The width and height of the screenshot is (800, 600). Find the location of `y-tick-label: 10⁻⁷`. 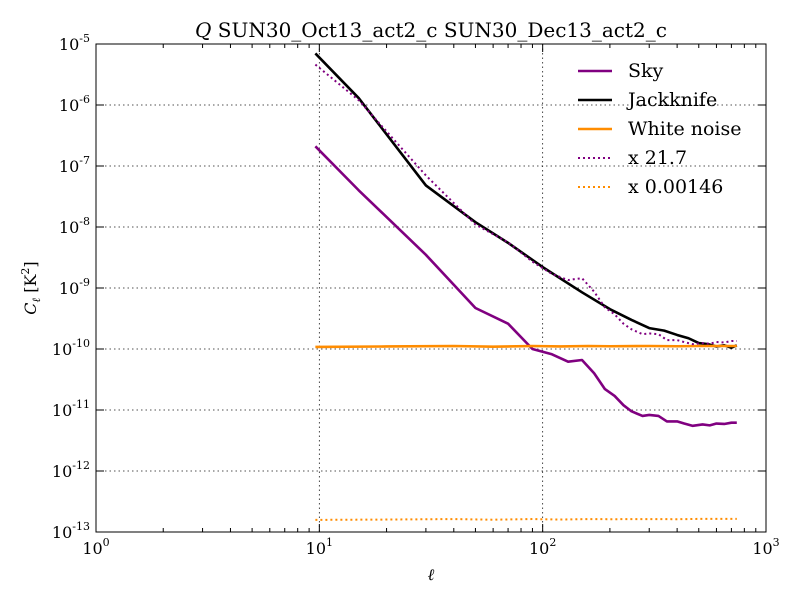

y-tick-label: 10⁻⁷ is located at coordinates (74, 165).